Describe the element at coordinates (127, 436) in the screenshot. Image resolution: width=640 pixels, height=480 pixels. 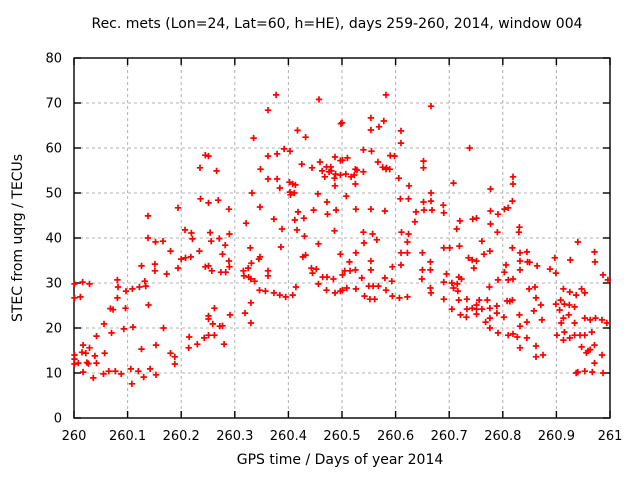
I see `x-tick-label: 260.1` at that location.